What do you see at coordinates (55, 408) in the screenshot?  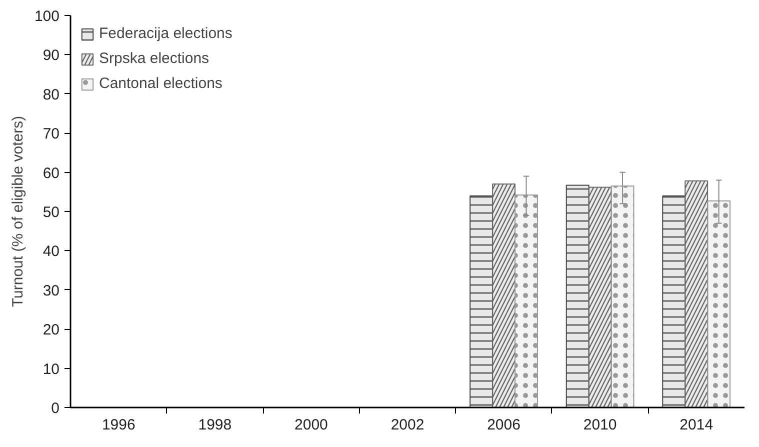 I see `y-tick-label: 0` at bounding box center [55, 408].